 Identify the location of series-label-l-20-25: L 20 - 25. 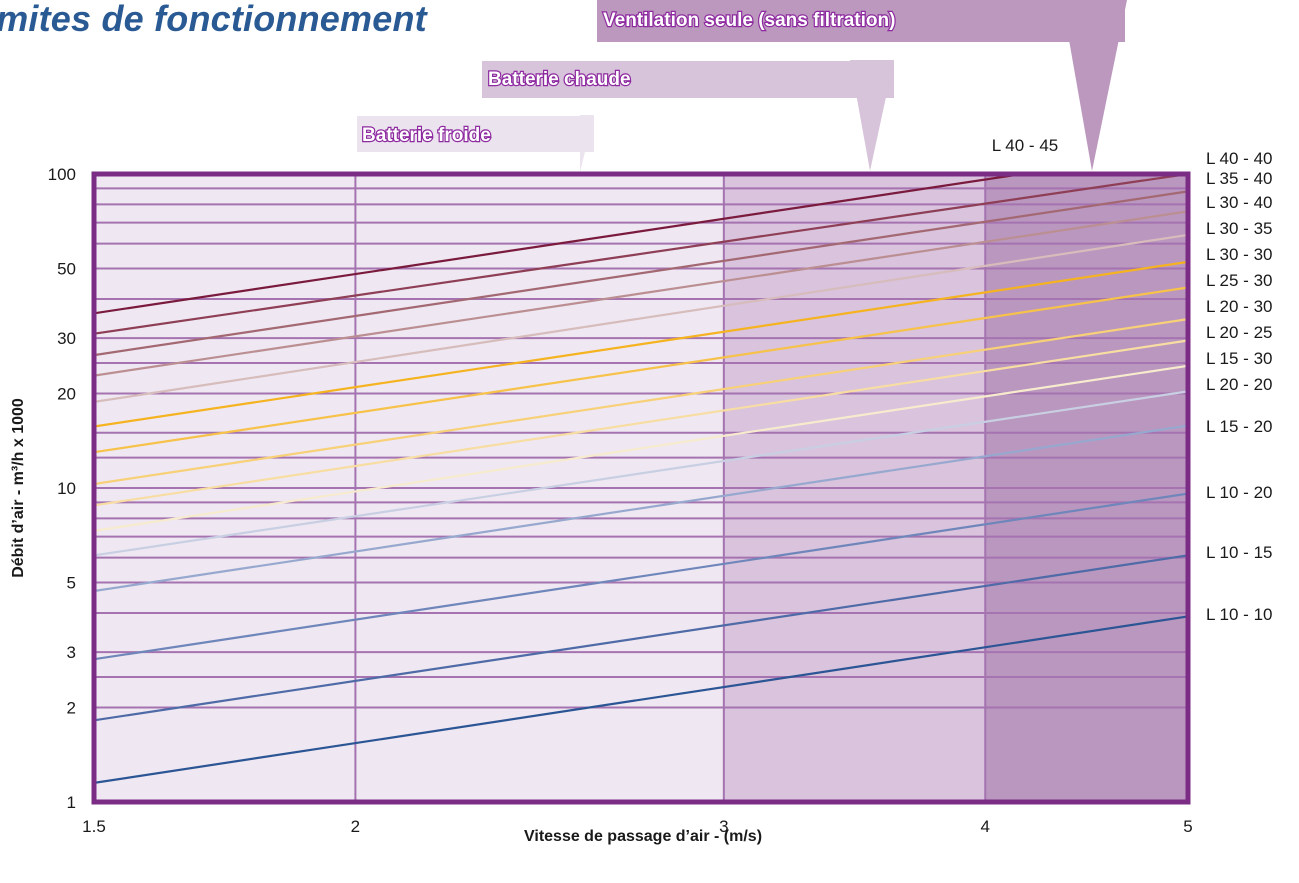
(1239, 332).